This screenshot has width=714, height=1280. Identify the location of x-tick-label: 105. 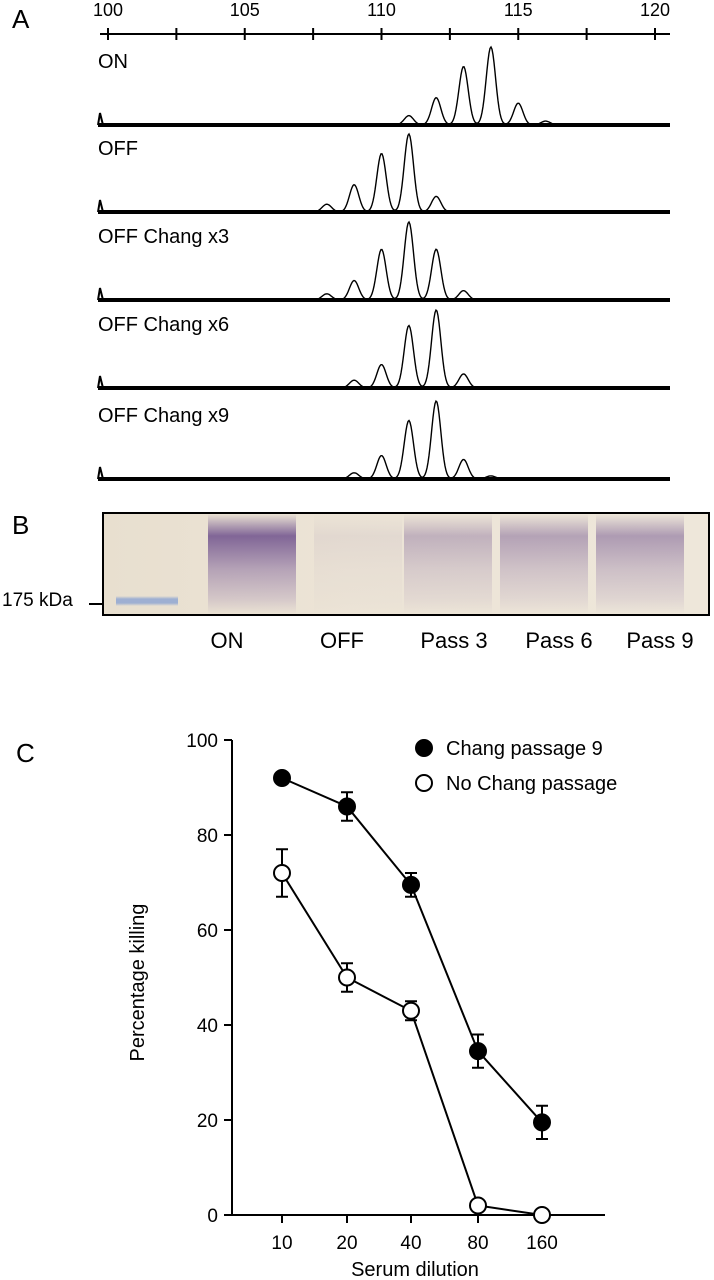
(245, 10).